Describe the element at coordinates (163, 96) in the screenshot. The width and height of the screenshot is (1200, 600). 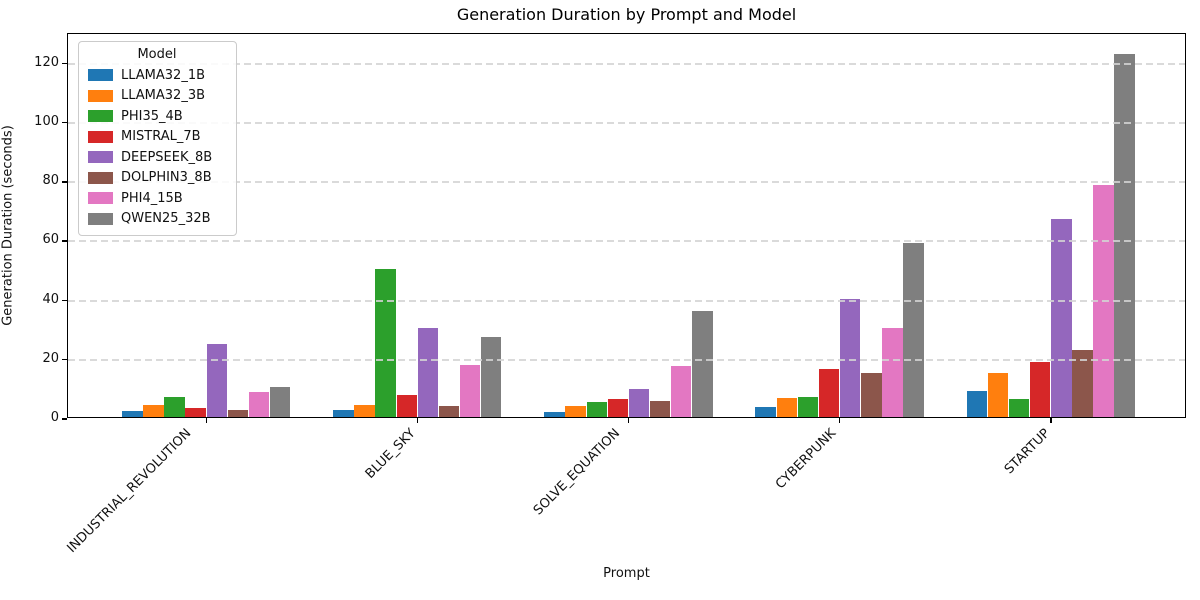
I see `legend-label: LLAMA32_3B` at that location.